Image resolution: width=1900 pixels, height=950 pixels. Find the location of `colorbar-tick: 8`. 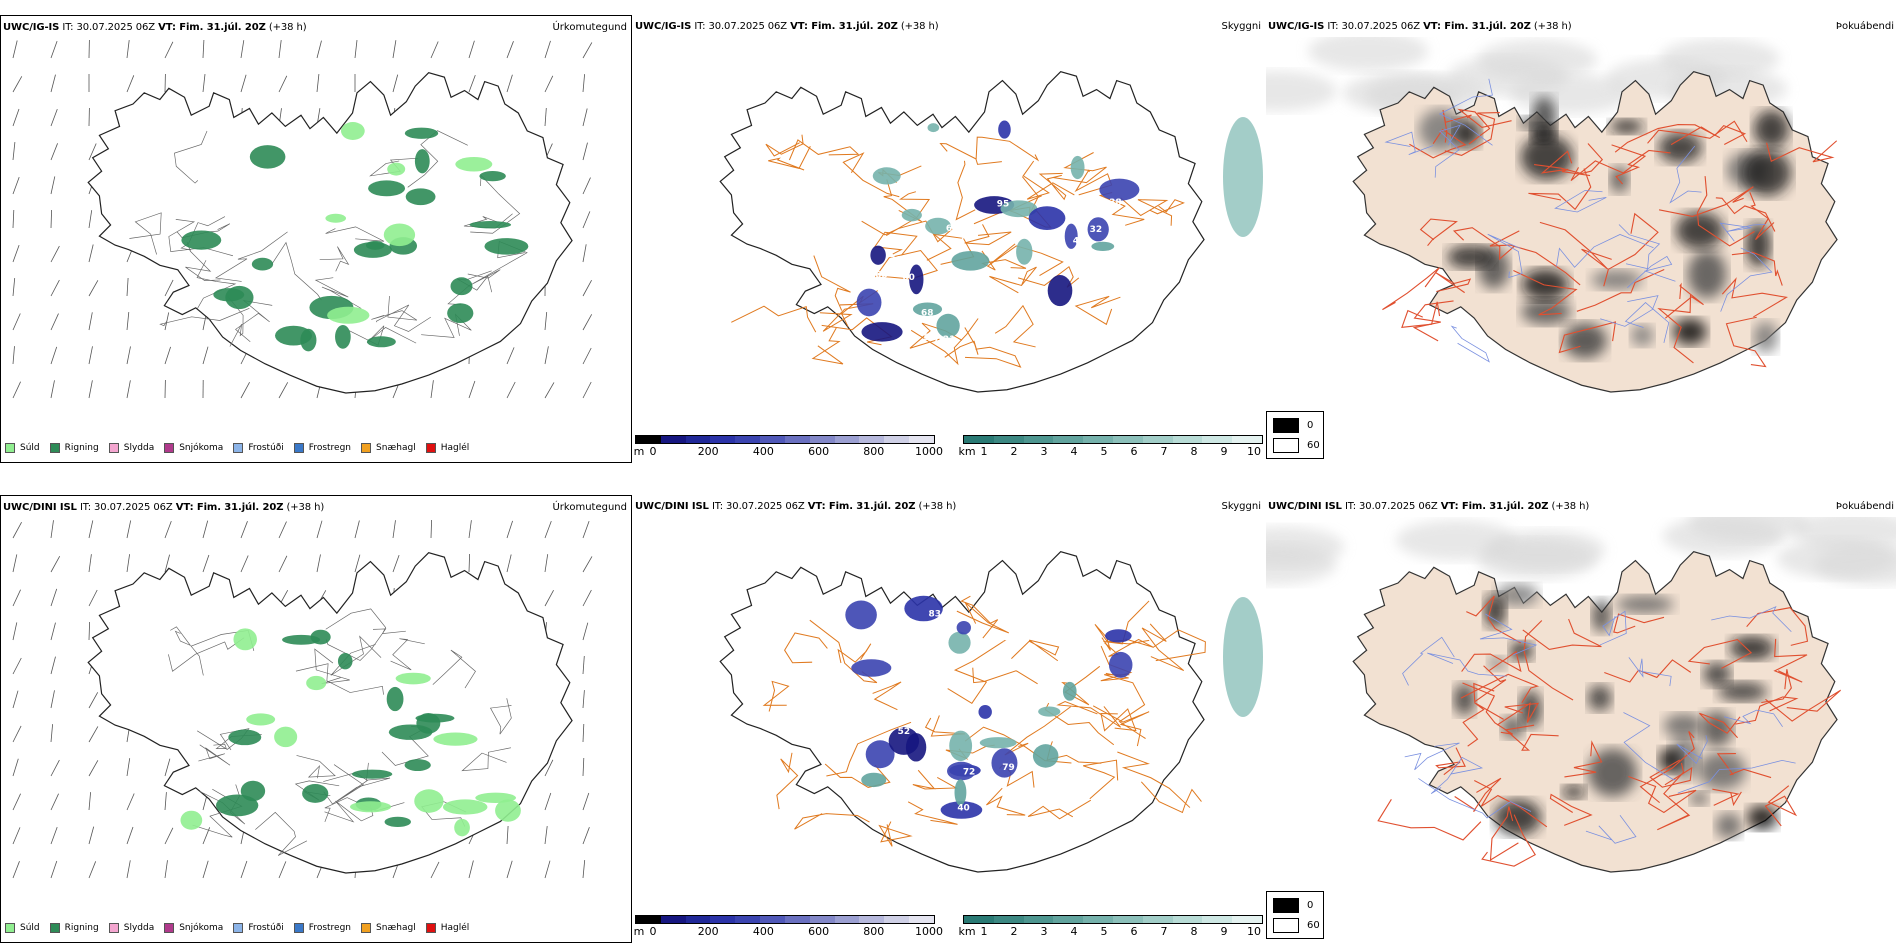

colorbar-tick: 8 is located at coordinates (1194, 451).